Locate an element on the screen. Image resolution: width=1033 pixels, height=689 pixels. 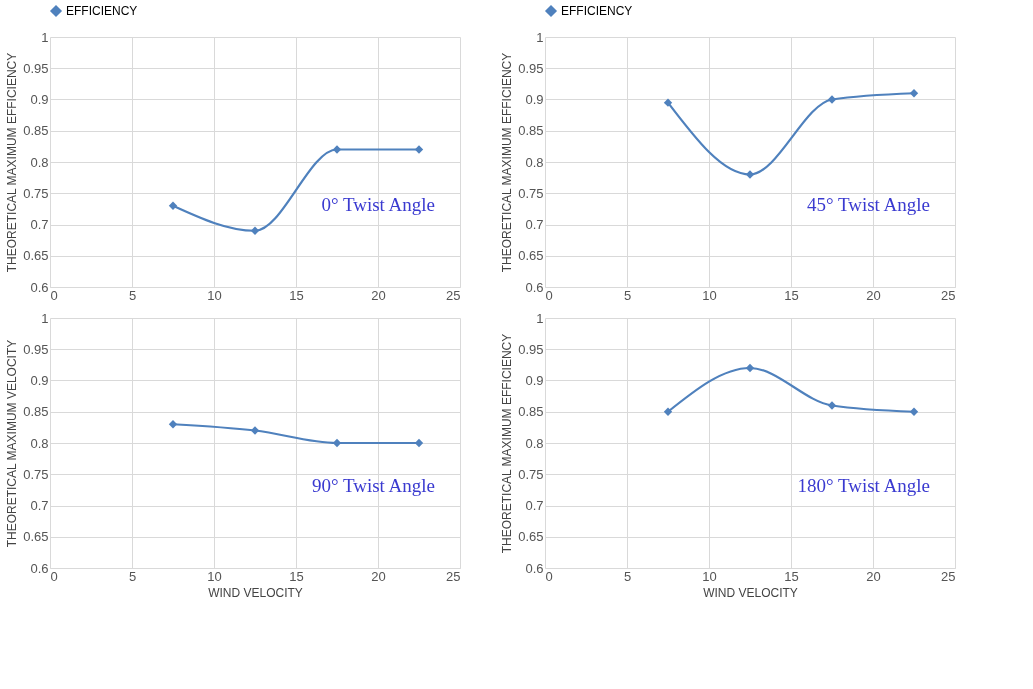
annotation: 45° Twist Angle is located at coordinates (868, 204).